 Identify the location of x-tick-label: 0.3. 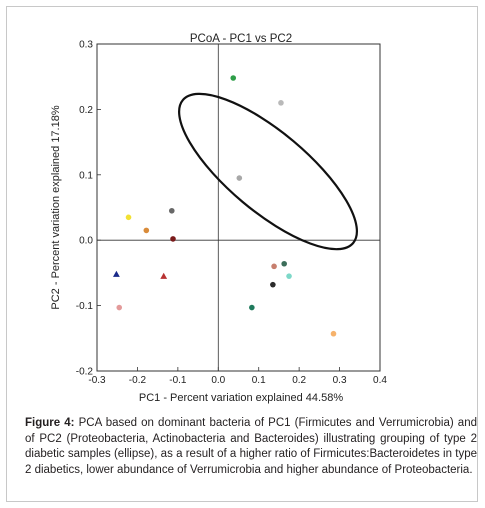
(340, 380).